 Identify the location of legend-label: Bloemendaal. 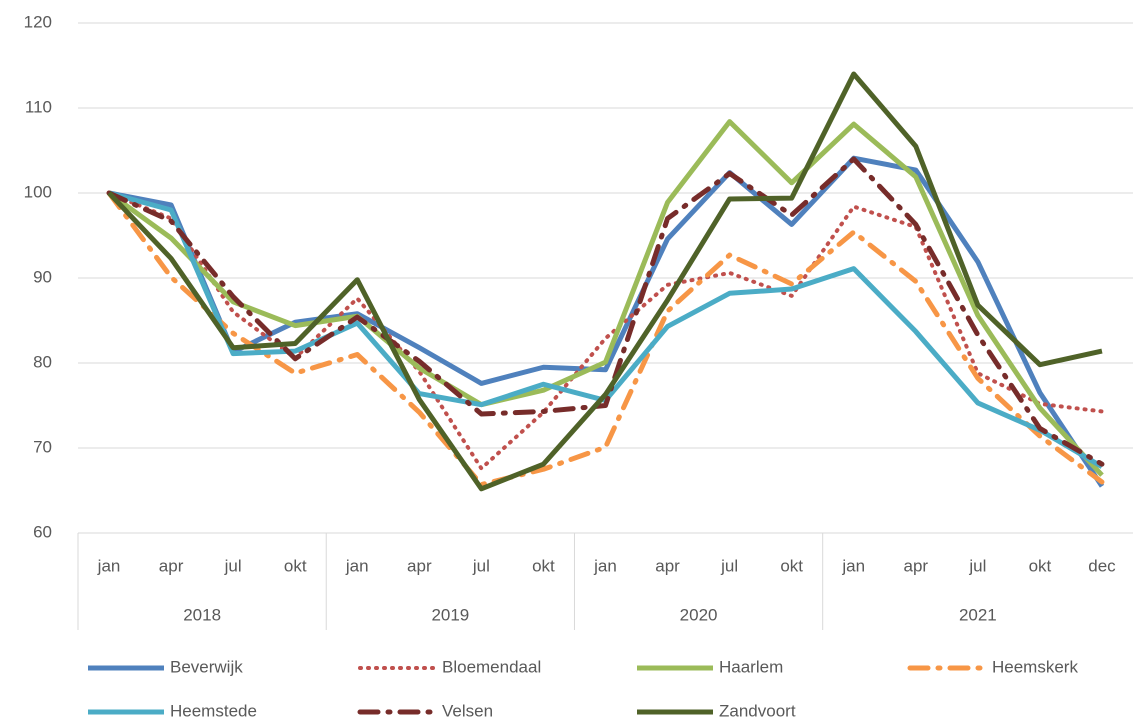
(491, 666).